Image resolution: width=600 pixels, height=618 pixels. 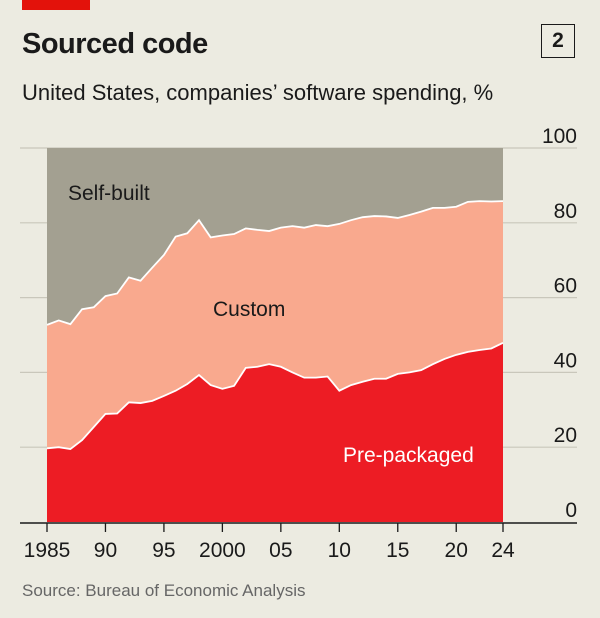 I want to click on chart-title: Sourced code, so click(x=115, y=44).